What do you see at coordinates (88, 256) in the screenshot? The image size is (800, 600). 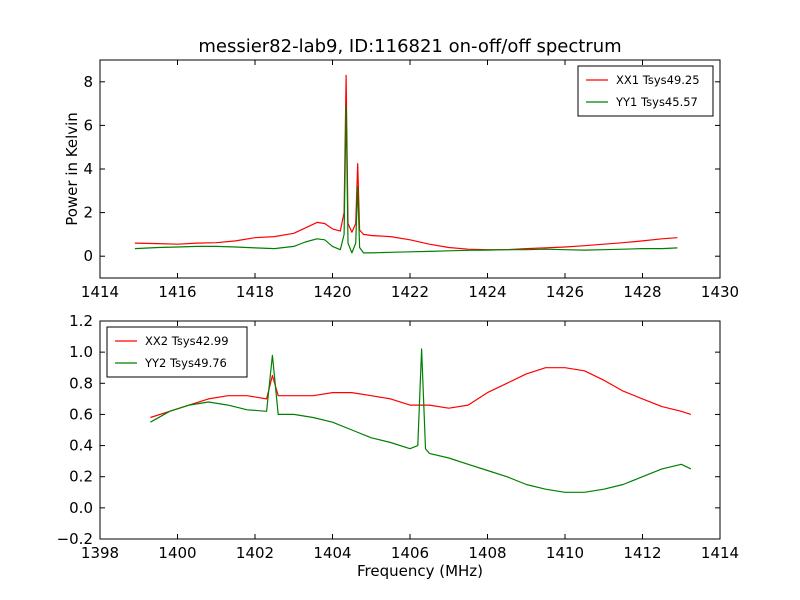 I see `y-tick-label: 0` at bounding box center [88, 256].